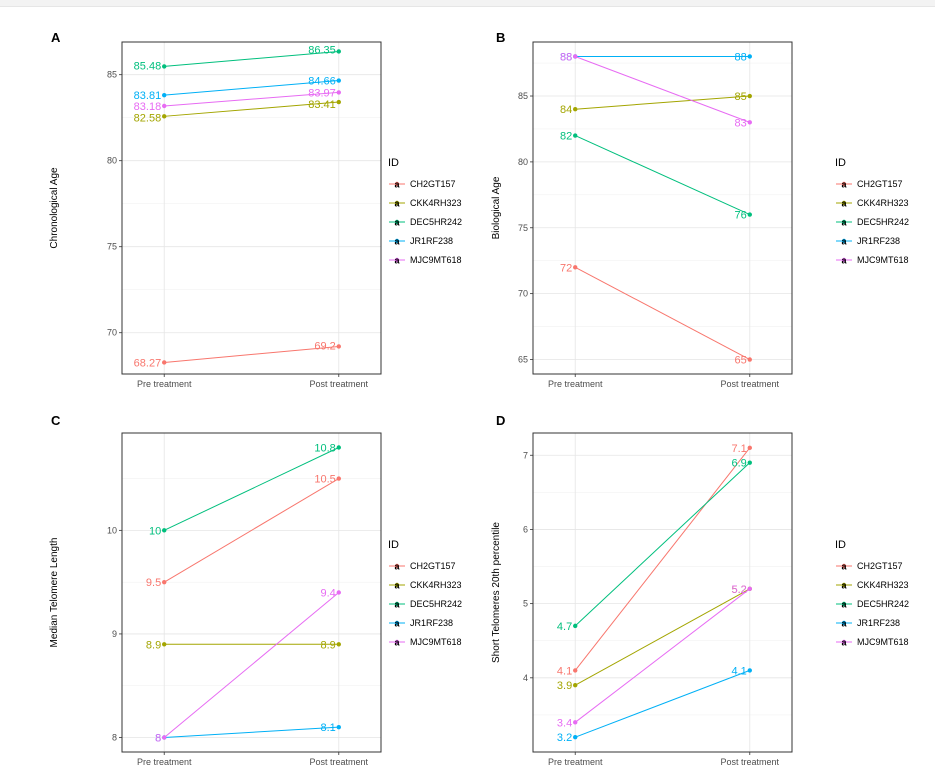  Describe the element at coordinates (324, 346) in the screenshot. I see `data-label: 69.2` at that location.